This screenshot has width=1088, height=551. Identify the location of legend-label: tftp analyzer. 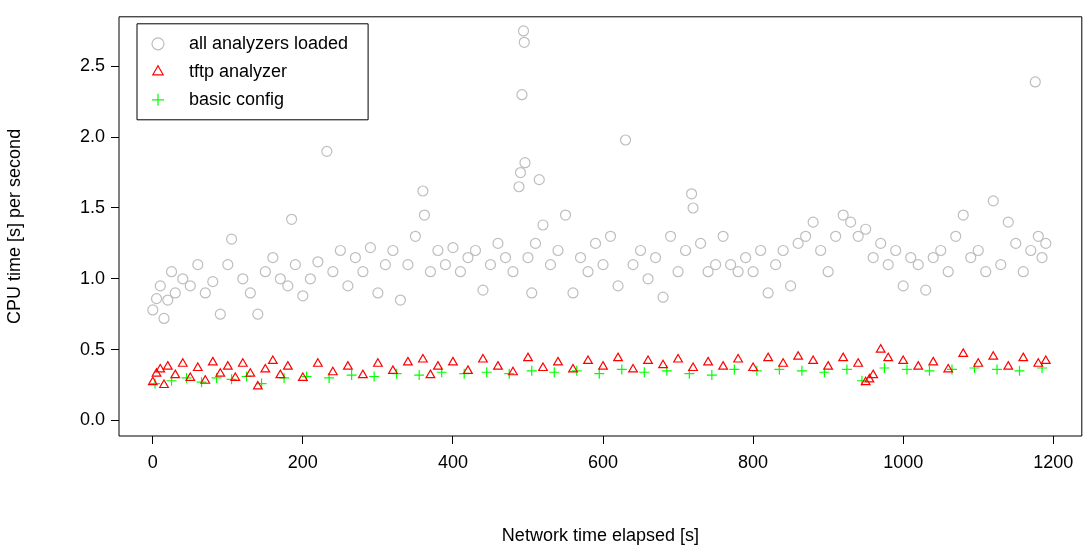
(238, 70).